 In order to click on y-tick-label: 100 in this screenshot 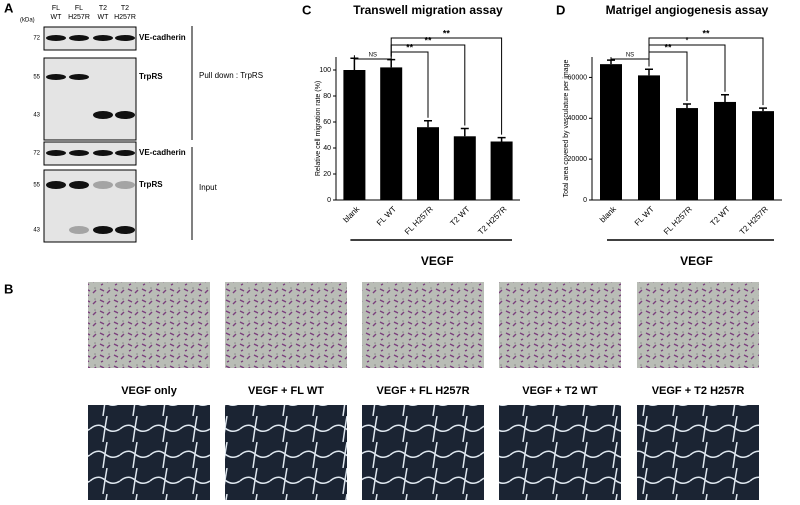, I will do `click(325, 70)`.